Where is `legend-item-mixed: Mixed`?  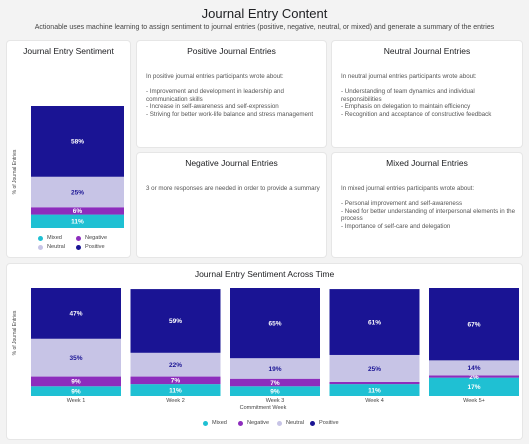
legend-item-mixed: Mixed is located at coordinates (50, 238).